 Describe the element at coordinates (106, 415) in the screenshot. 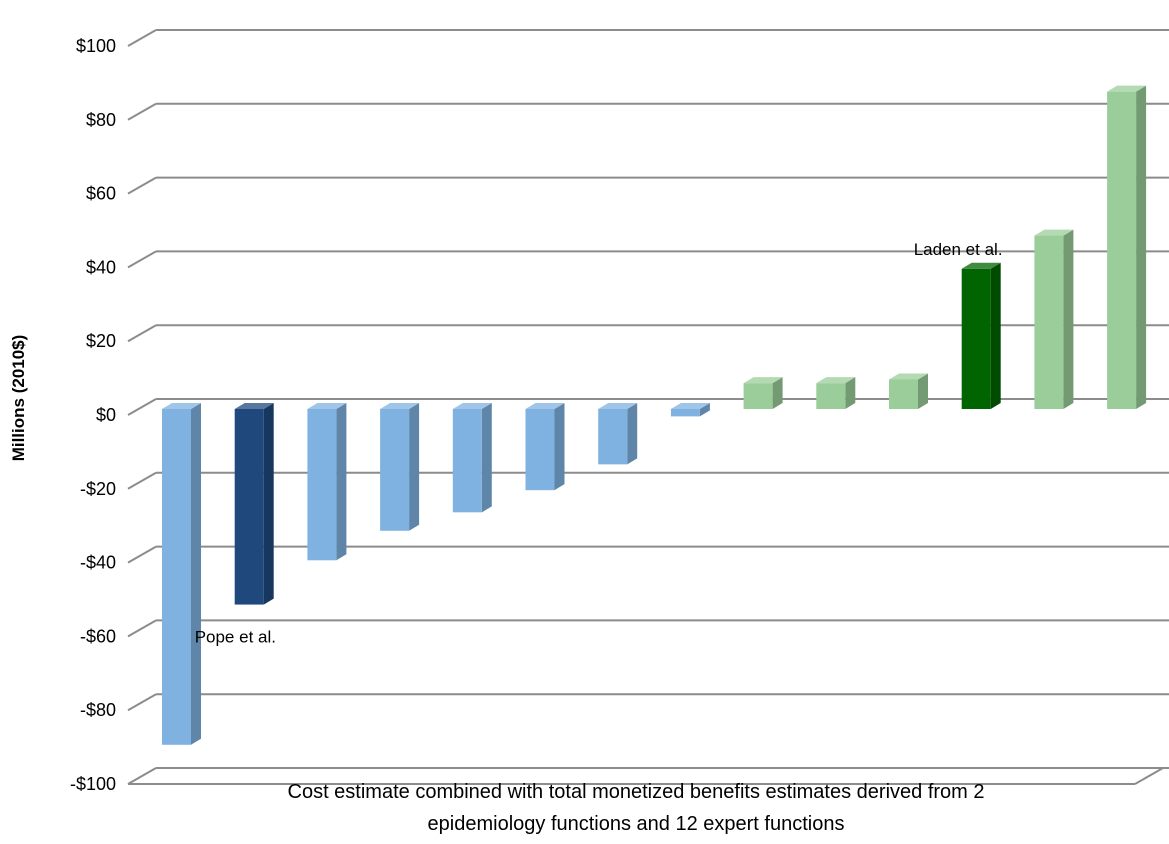

I see `y-tick-label: $0` at that location.